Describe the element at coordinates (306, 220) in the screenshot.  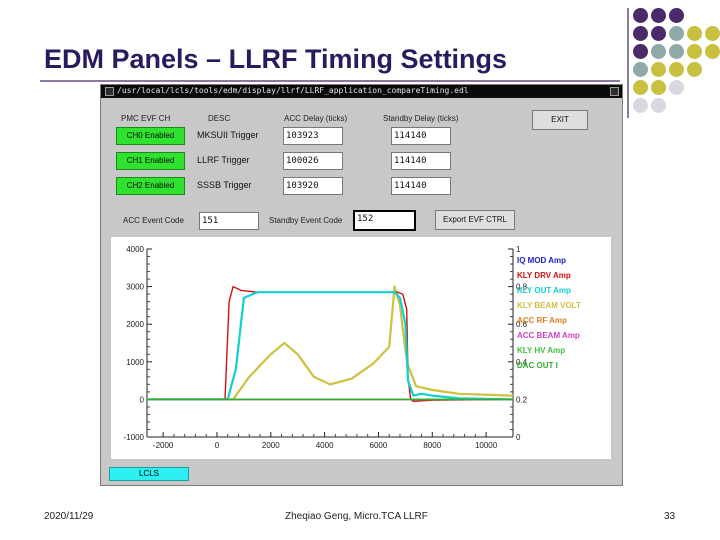
I see `standby-event-code-label: Standby Event Code` at that location.